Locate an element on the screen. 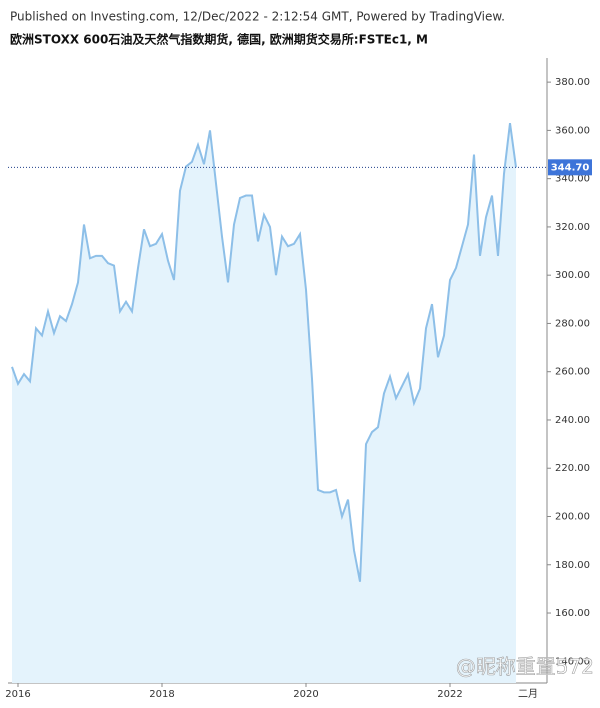 This screenshot has height=708, width=600. y-tick-label: 320.00 is located at coordinates (572, 227).